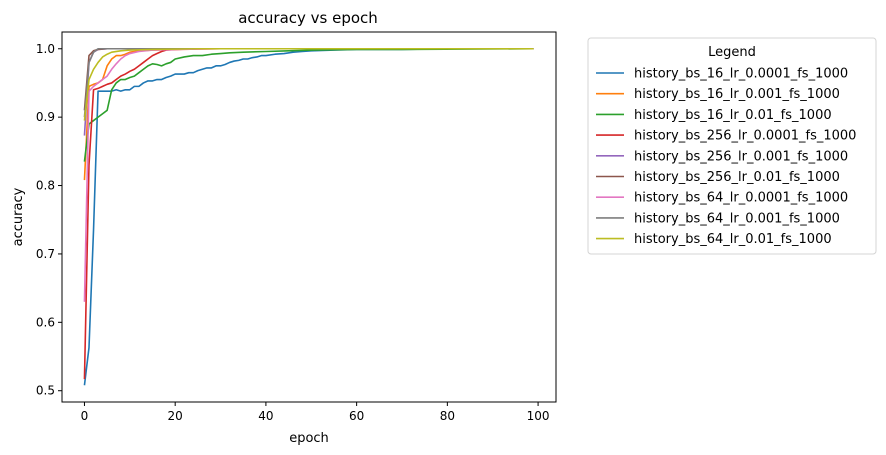  I want to click on y-tick-label: 0.8, so click(45, 186).